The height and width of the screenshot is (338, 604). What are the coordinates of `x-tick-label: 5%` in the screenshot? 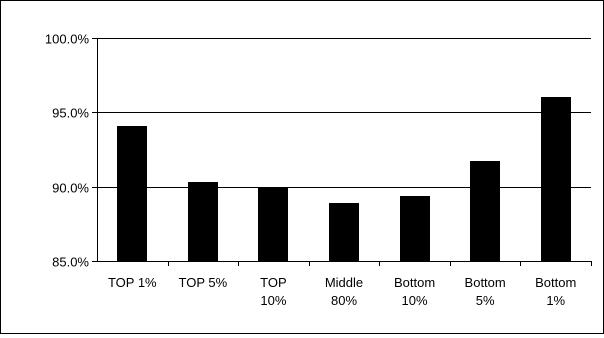 It's located at (485, 300).